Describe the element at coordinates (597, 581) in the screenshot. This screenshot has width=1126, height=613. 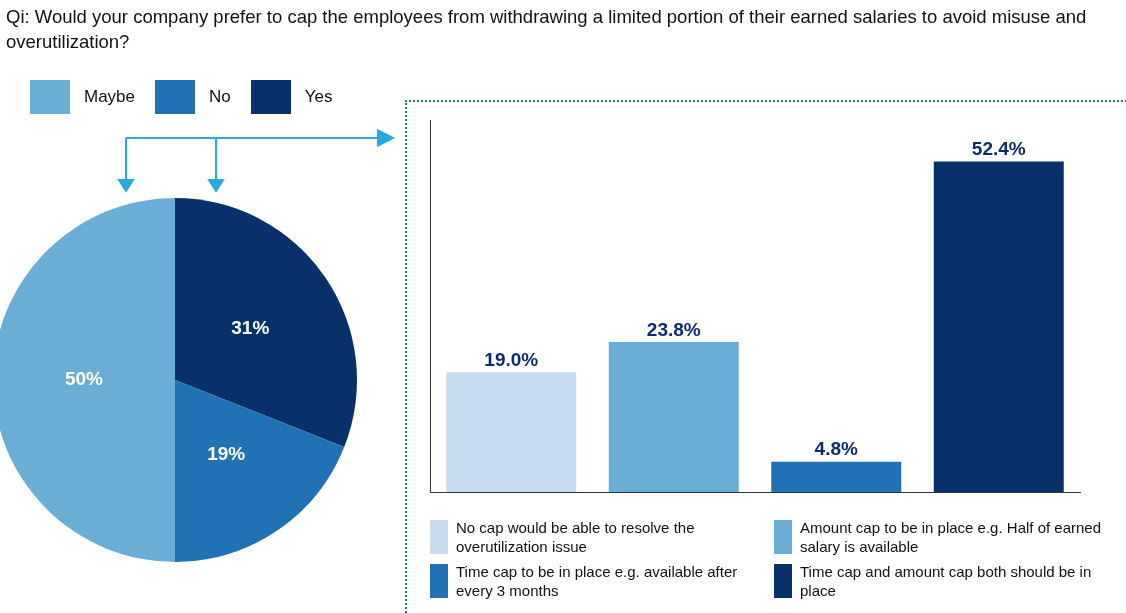
I see `legend-label: Time cap to be in place e.g. available after every 3 months` at that location.